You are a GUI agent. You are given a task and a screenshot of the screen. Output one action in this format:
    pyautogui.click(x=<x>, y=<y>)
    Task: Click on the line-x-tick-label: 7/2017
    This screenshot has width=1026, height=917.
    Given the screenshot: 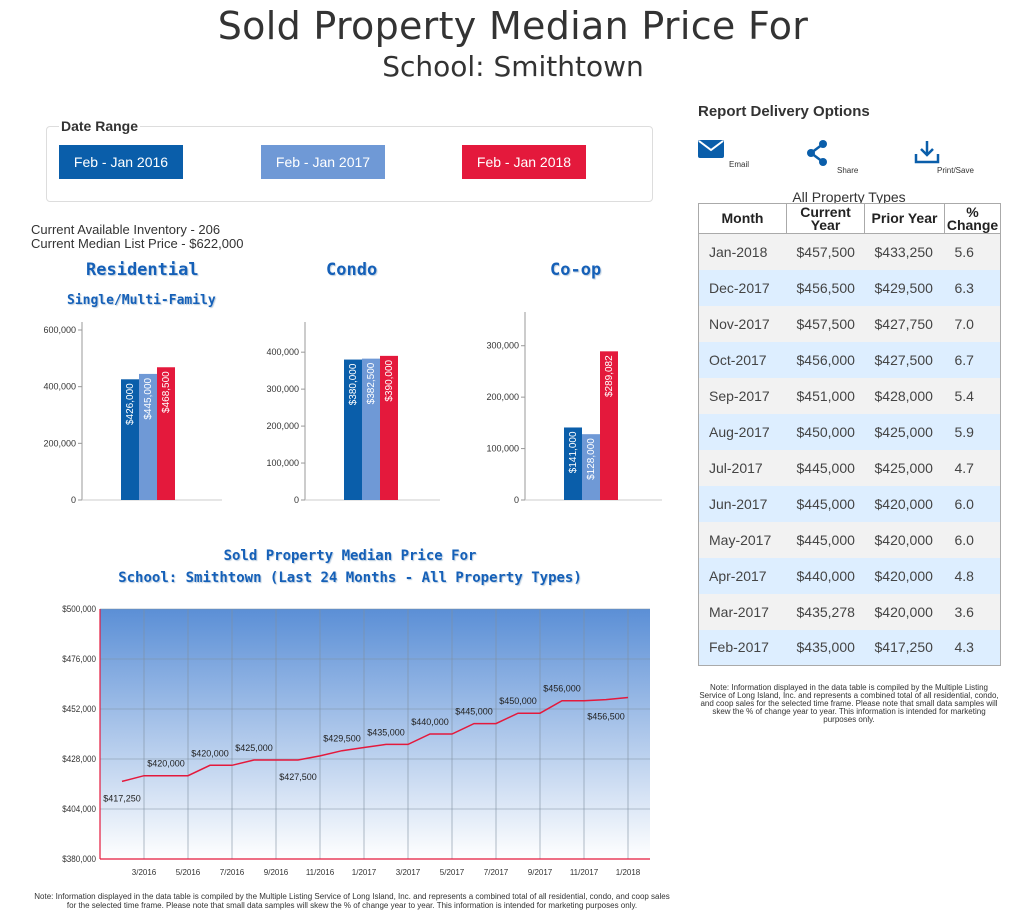 What is the action you would take?
    pyautogui.click(x=496, y=872)
    